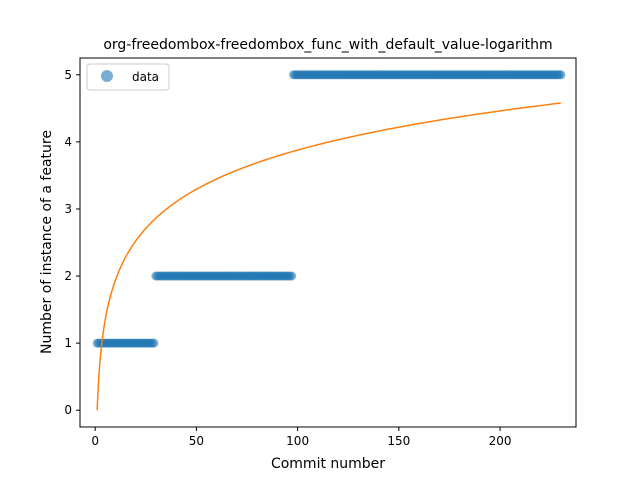 Image resolution: width=640 pixels, height=480 pixels. I want to click on y-tick-label: 1, so click(68, 343).